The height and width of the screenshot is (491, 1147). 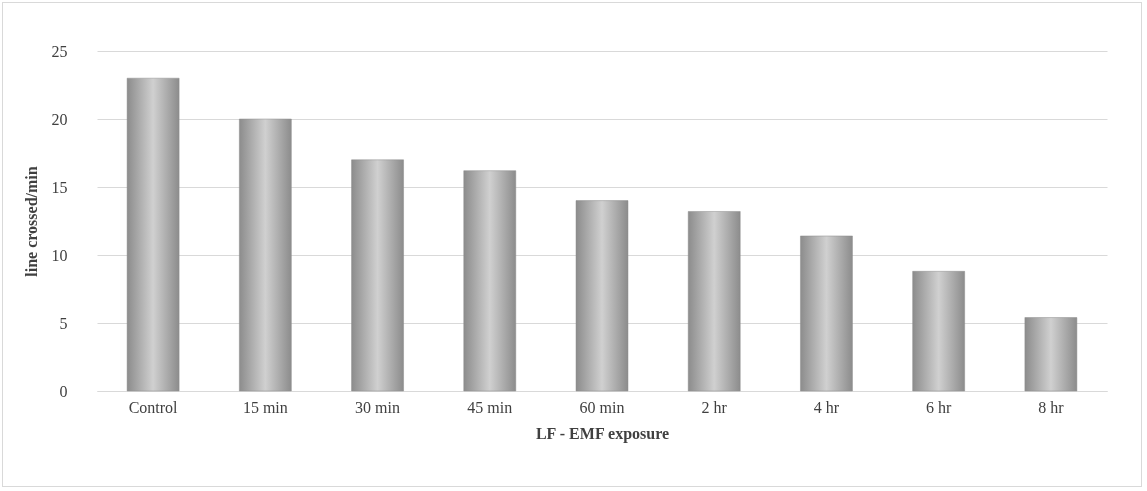 I want to click on y-tick-label: 10, so click(x=59, y=255).